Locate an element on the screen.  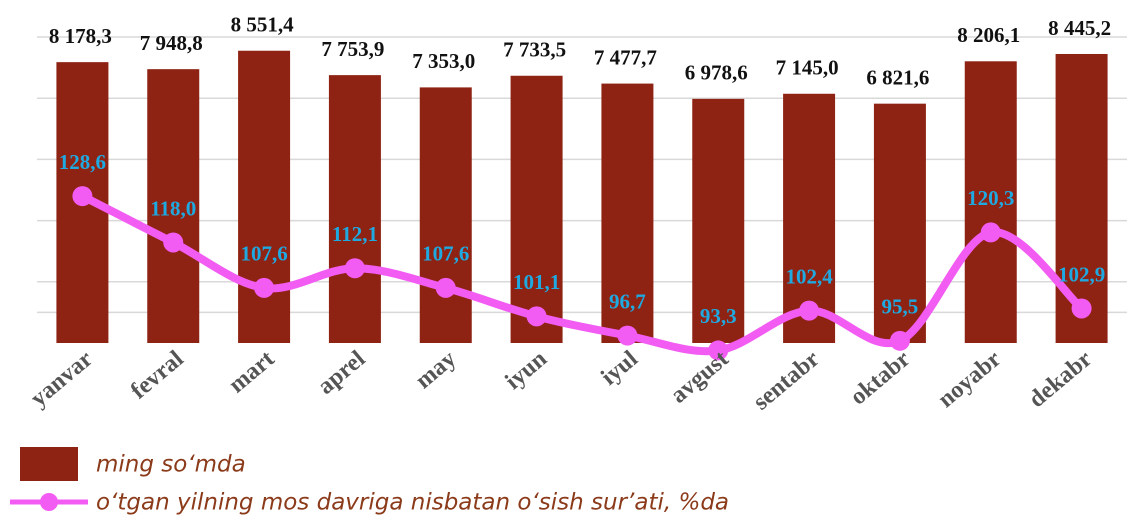
x-tick-label: sentabr is located at coordinates (787, 381).